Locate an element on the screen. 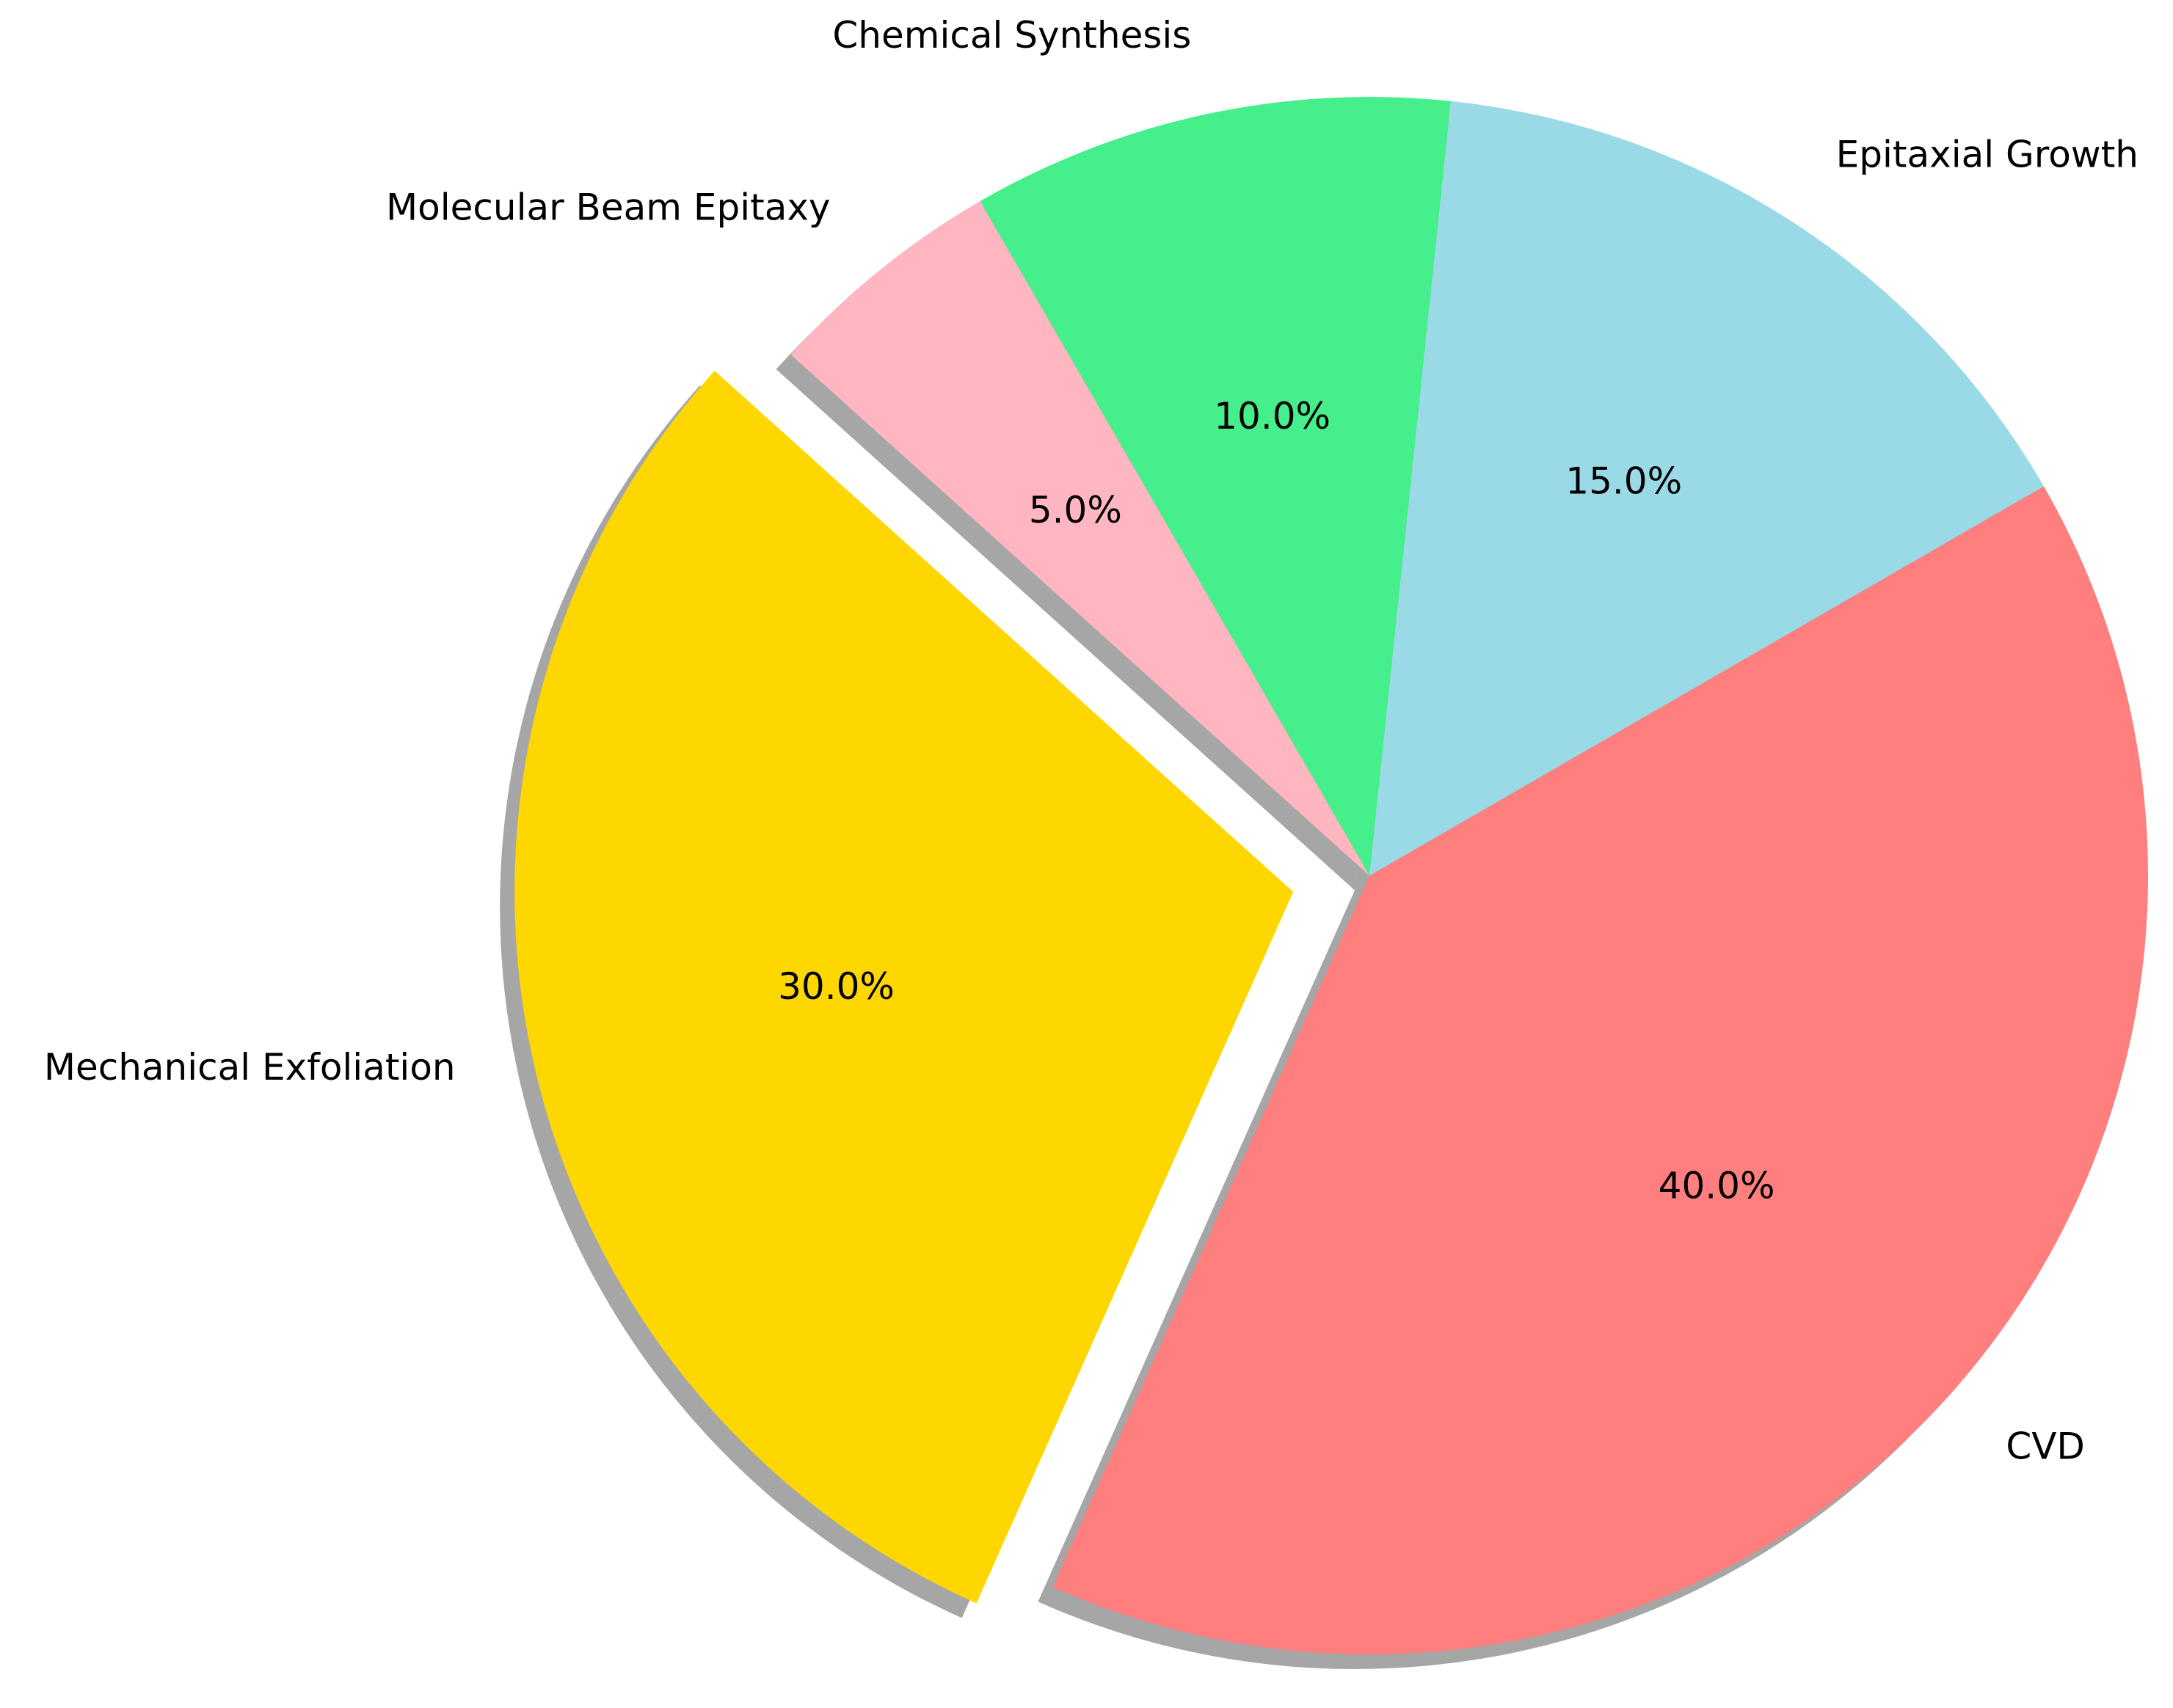  value-label: 5.0% is located at coordinates (1075, 510).